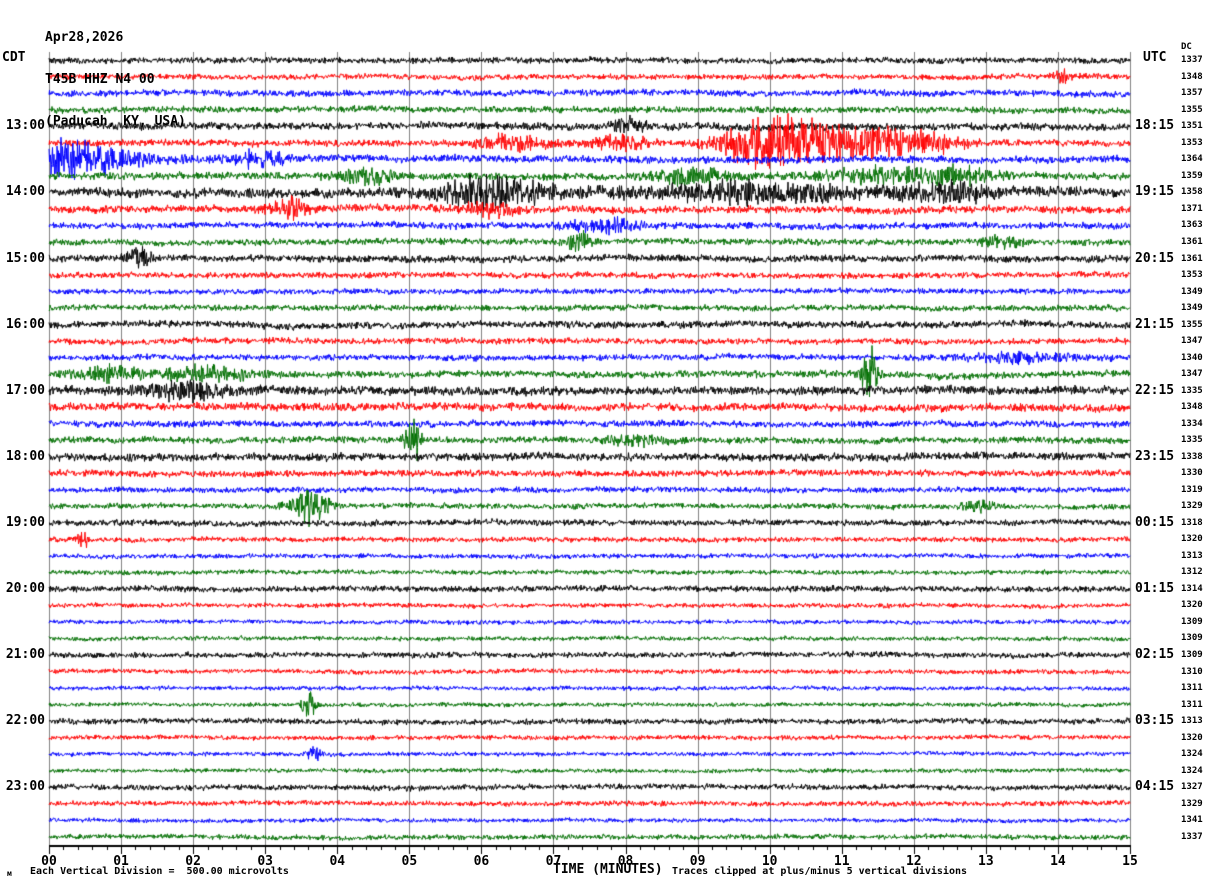 This screenshot has height=886, width=1210. What do you see at coordinates (9, 873) in the screenshot?
I see `microvolts-scale-icon: м` at bounding box center [9, 873].